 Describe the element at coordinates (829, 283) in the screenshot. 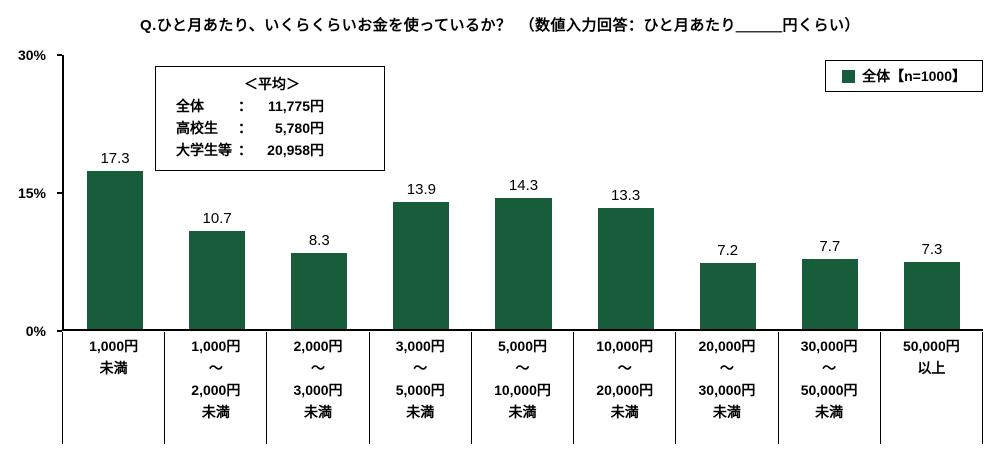

I see `bar: 7.7` at that location.